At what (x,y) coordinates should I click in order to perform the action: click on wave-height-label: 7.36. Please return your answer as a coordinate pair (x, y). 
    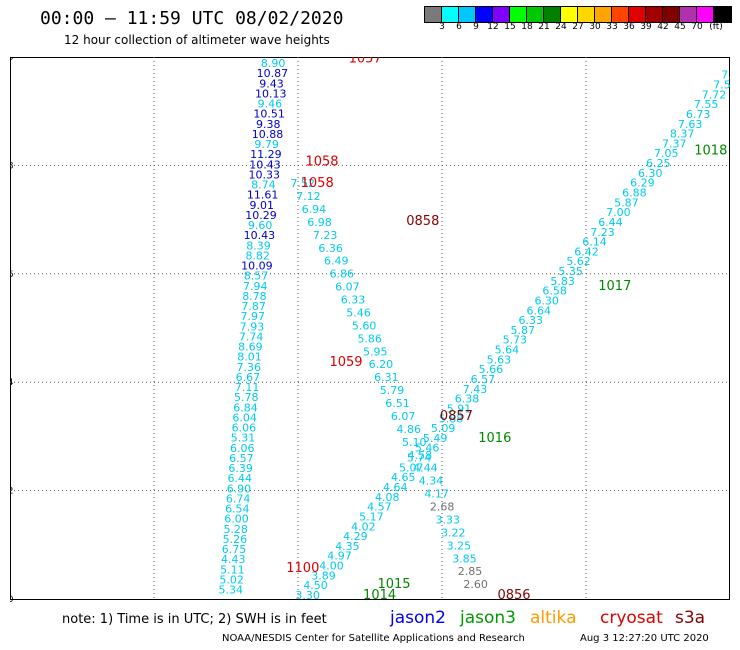
    Looking at the image, I should click on (248, 367).